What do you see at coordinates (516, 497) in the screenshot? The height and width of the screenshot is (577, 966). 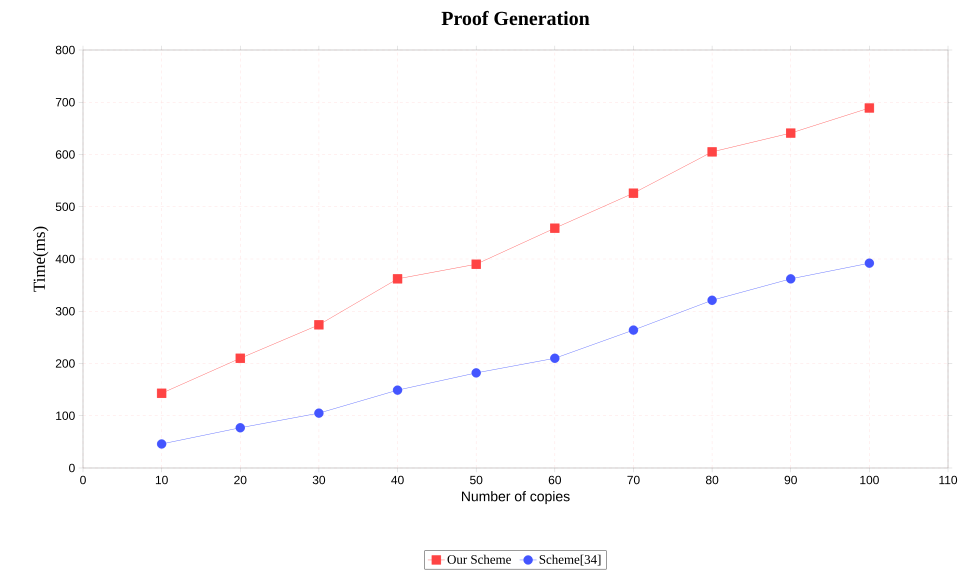 I see `x-axis-title: Number of copies` at bounding box center [516, 497].